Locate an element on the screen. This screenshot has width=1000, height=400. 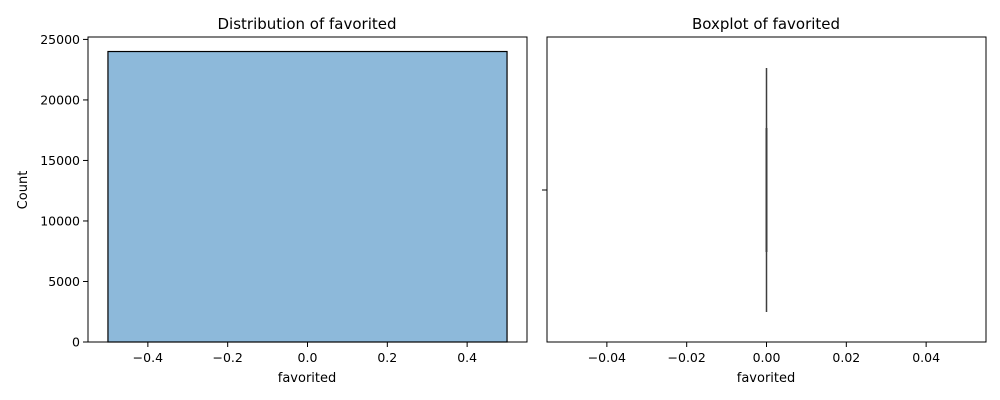
histogram-y-tick-label: 15000 is located at coordinates (60, 160).